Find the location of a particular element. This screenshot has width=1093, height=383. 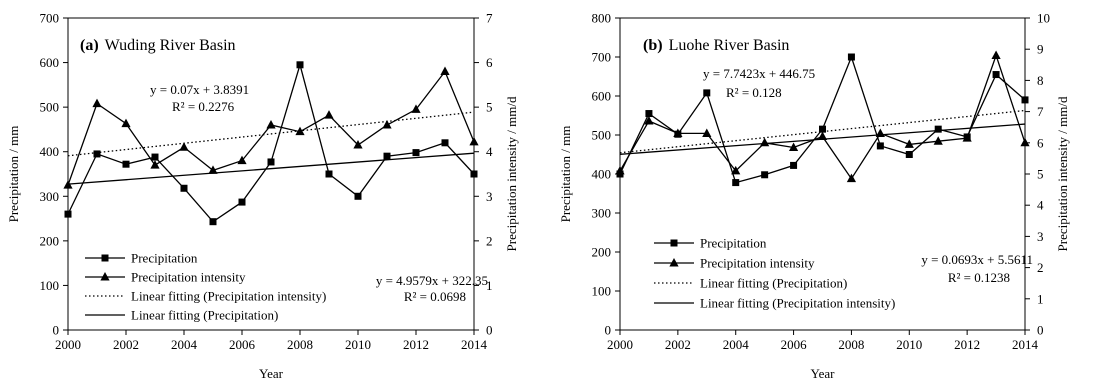

y2-tick-label: 1 is located at coordinates (489, 285).